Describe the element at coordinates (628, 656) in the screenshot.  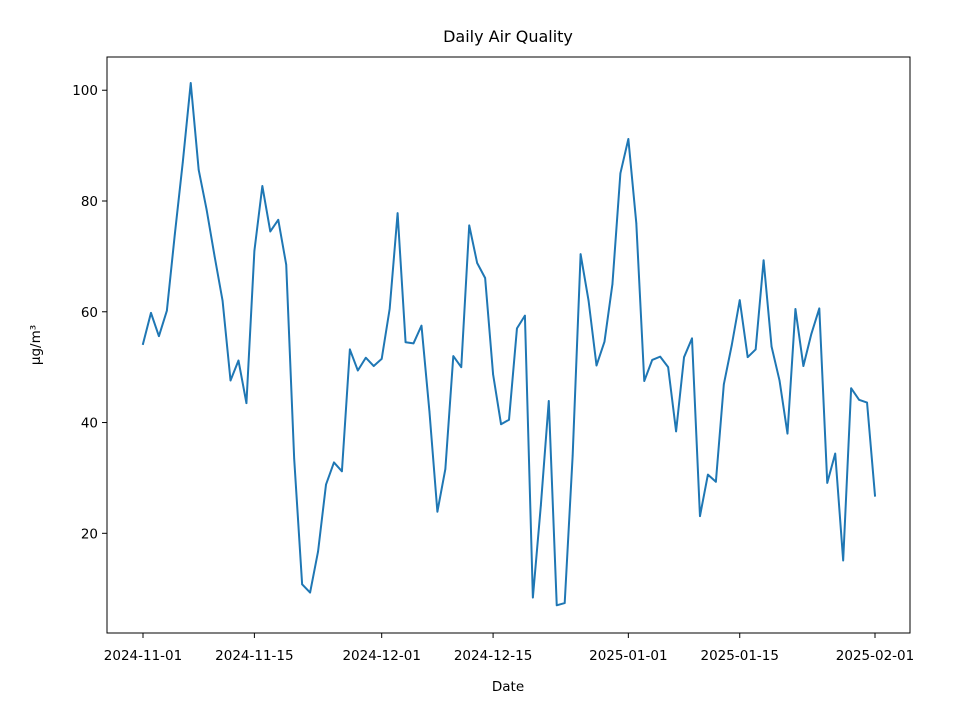
I see `x-tick-label: 2025-01-01` at that location.